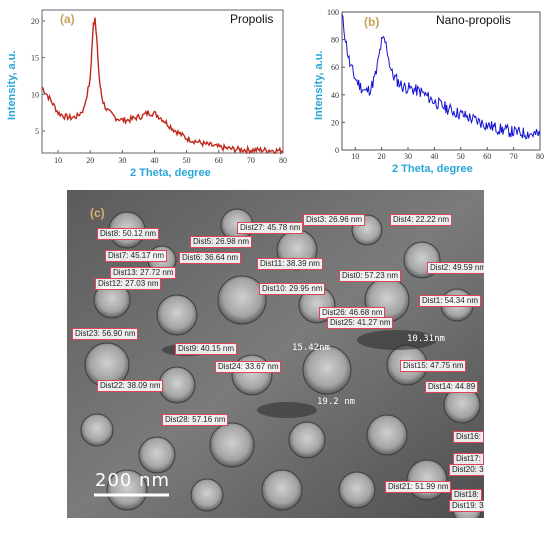 The width and height of the screenshot is (550, 534). I want to click on measure-label: Dist10: 29.95 nm, so click(292, 289).